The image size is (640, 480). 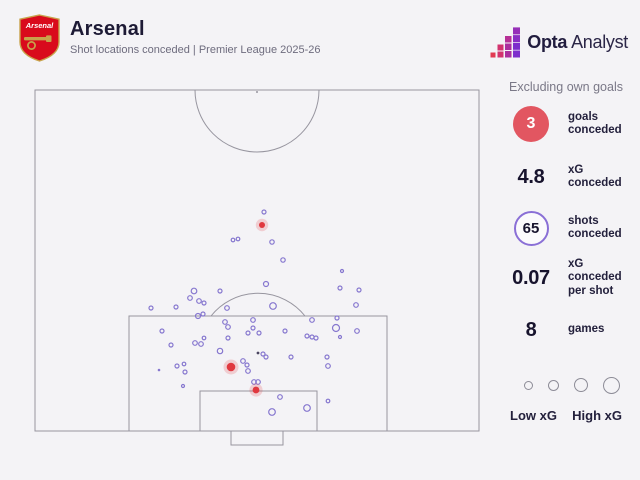 I want to click on xg-conceded-value: 4.8, so click(x=531, y=176).